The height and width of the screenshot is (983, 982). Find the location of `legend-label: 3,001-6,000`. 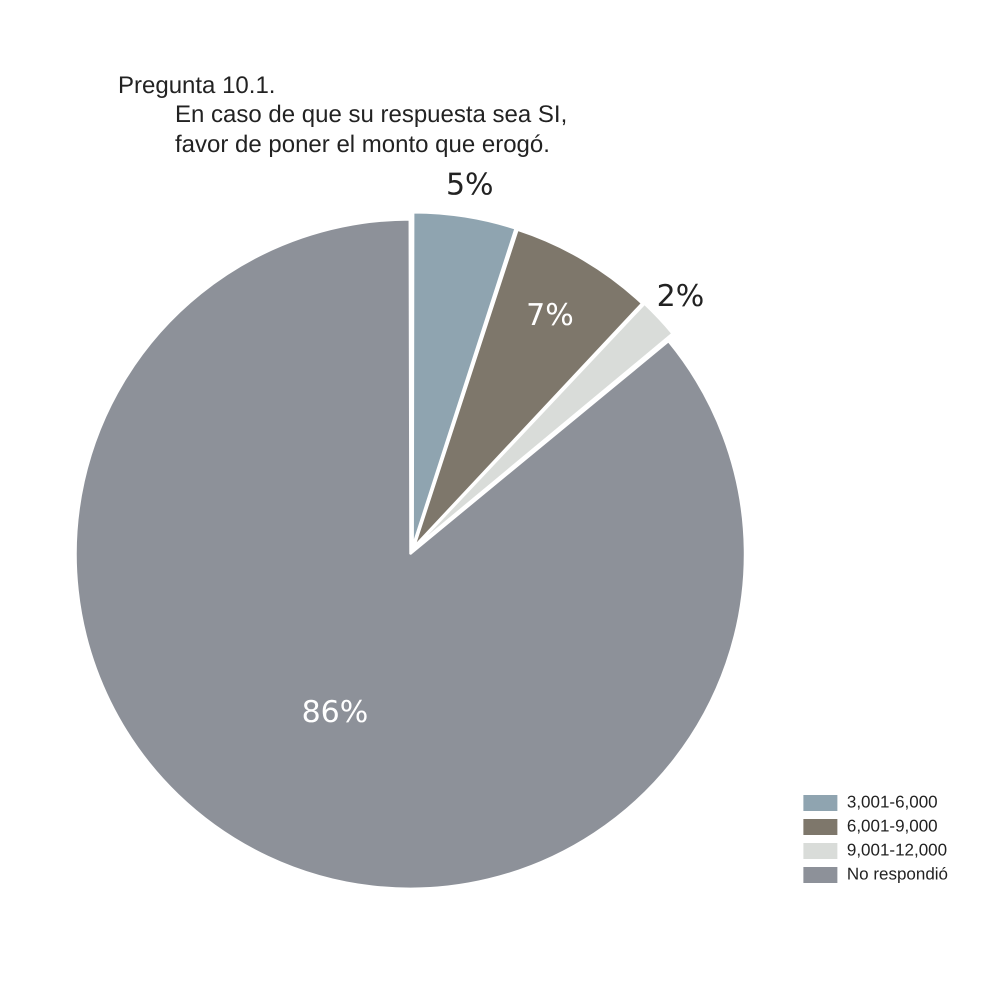

legend-label: 3,001-6,000 is located at coordinates (892, 802).